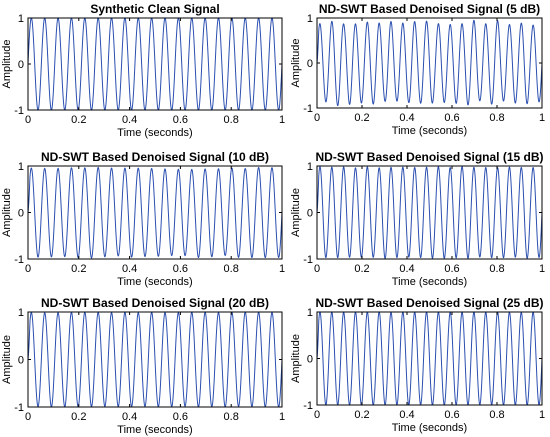 Image resolution: width=550 pixels, height=437 pixels. What do you see at coordinates (429, 157) in the screenshot?
I see `subplot-title: ND-SWT Based Denoised Signal (15 dB)` at bounding box center [429, 157].